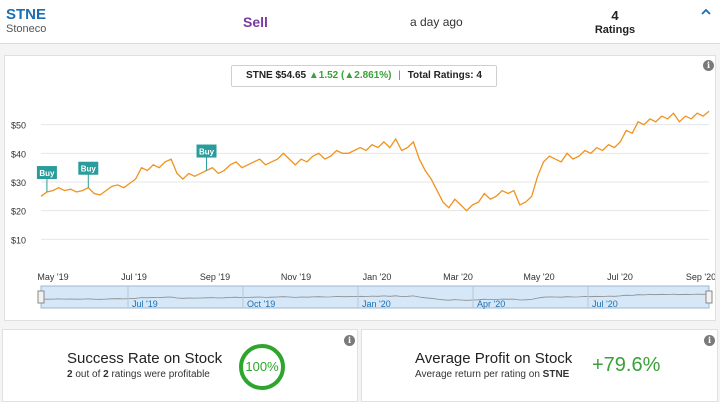 Image resolution: width=720 pixels, height=402 pixels. What do you see at coordinates (145, 304) in the screenshot?
I see `navigator-tick-label: Jul '19` at bounding box center [145, 304].